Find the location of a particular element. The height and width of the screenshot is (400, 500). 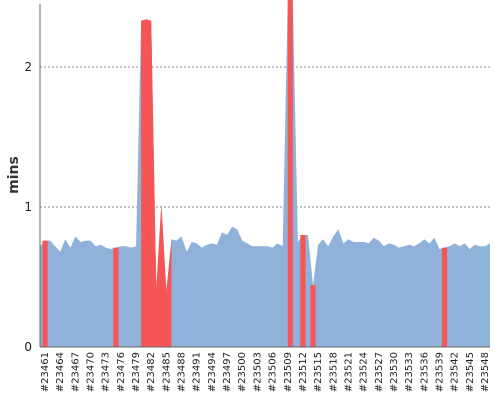

x-tick-label: #23476 is located at coordinates (121, 372).